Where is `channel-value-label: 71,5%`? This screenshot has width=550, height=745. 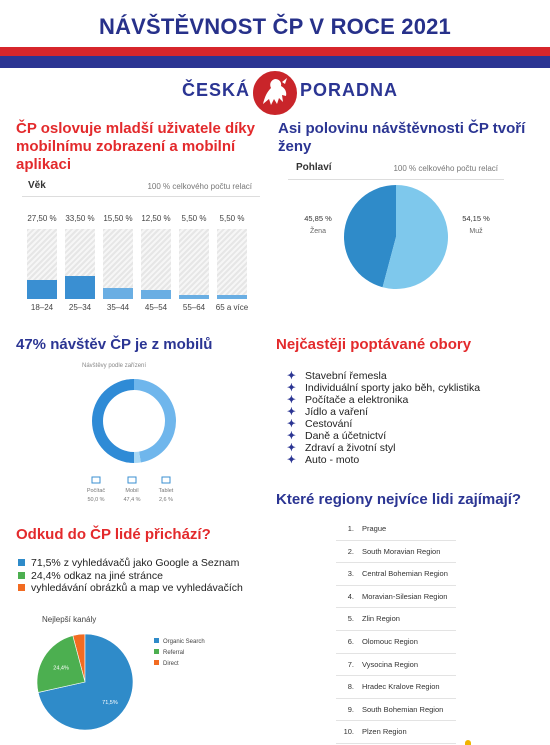 channel-value-label: 71,5% is located at coordinates (110, 703).